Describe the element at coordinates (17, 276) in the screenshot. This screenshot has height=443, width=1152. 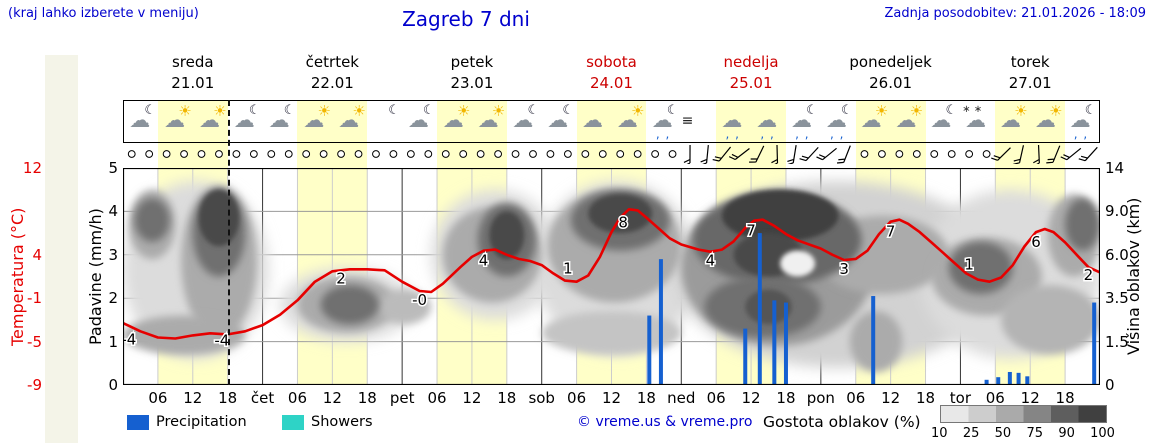
I see `temperature-axis-title: Temperatura (°C)` at that location.